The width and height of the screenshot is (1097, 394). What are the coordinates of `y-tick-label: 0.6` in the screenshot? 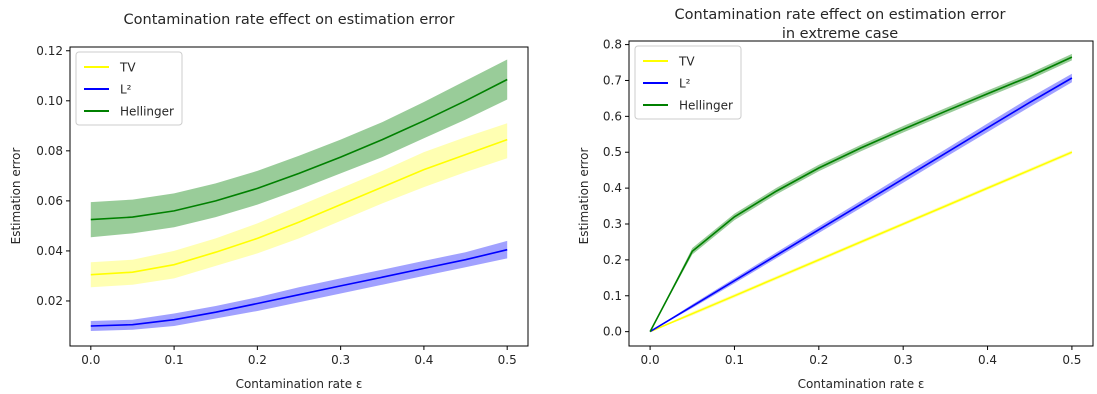 It's located at (612, 116).